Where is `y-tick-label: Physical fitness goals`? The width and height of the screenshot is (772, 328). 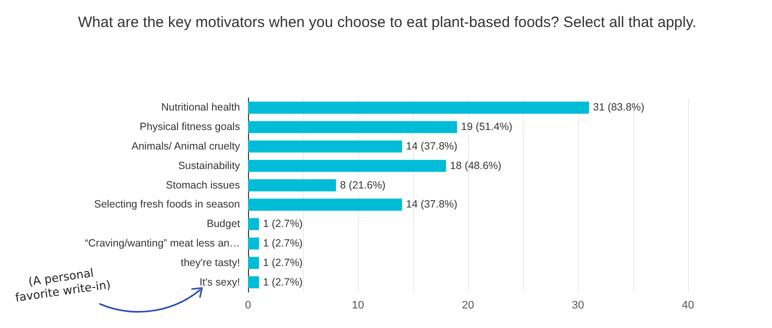
y-tick-label: Physical fitness goals is located at coordinates (190, 127).